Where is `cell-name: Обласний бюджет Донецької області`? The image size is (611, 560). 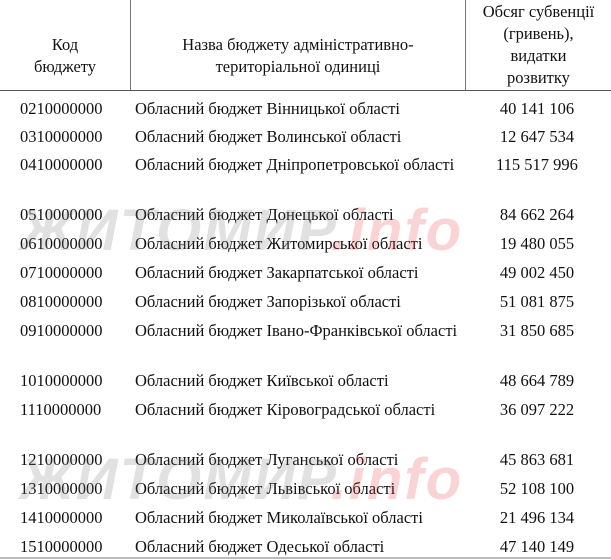 cell-name: Обласний бюджет Донецької області is located at coordinates (264, 214).